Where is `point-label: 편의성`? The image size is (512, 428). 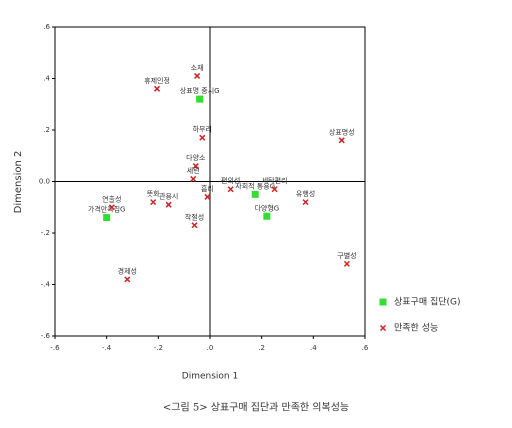 point-label: 편의성 is located at coordinates (230, 180).